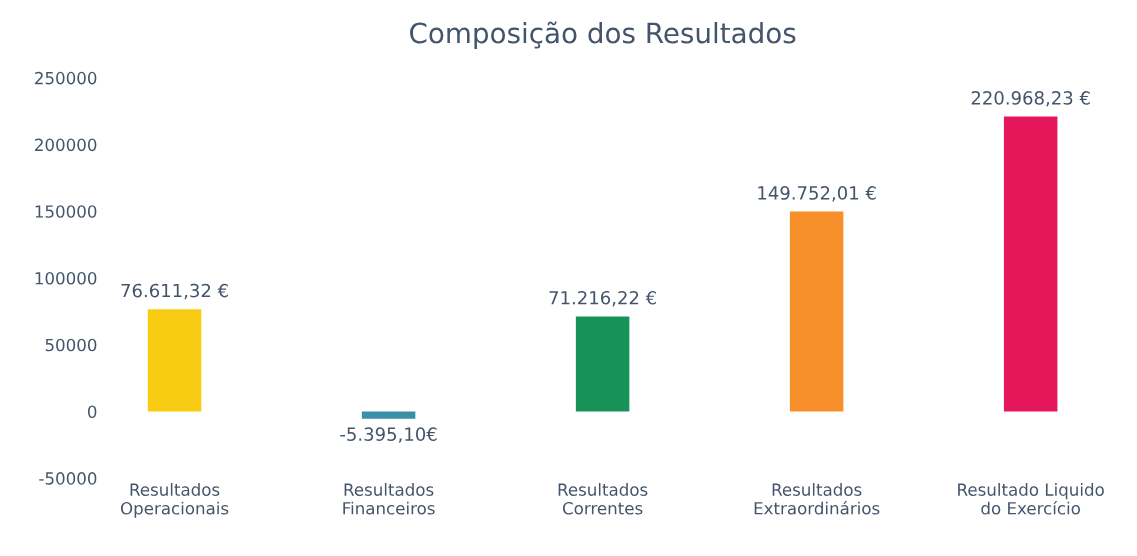  Describe the element at coordinates (389, 499) in the screenshot. I see `x-tick-label: Resultados Financeiros` at that location.